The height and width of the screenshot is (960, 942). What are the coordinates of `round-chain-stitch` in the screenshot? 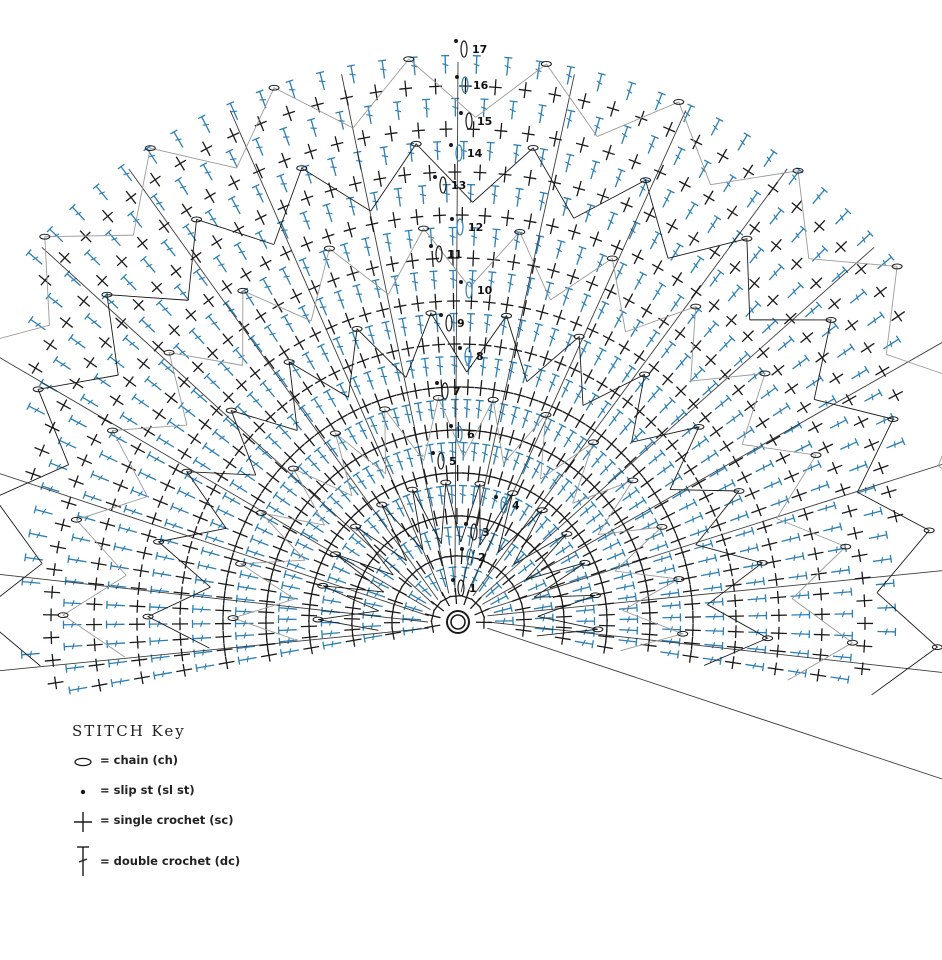 It's located at (465, 85).